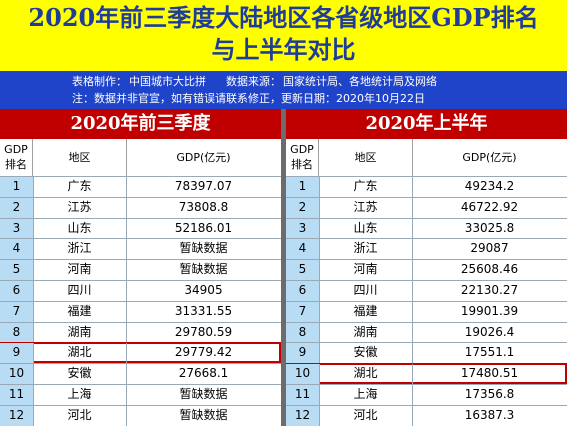 This screenshot has height=426, width=567. Describe the element at coordinates (140, 290) in the screenshot. I see `table-row: 6 四川 34905` at that location.